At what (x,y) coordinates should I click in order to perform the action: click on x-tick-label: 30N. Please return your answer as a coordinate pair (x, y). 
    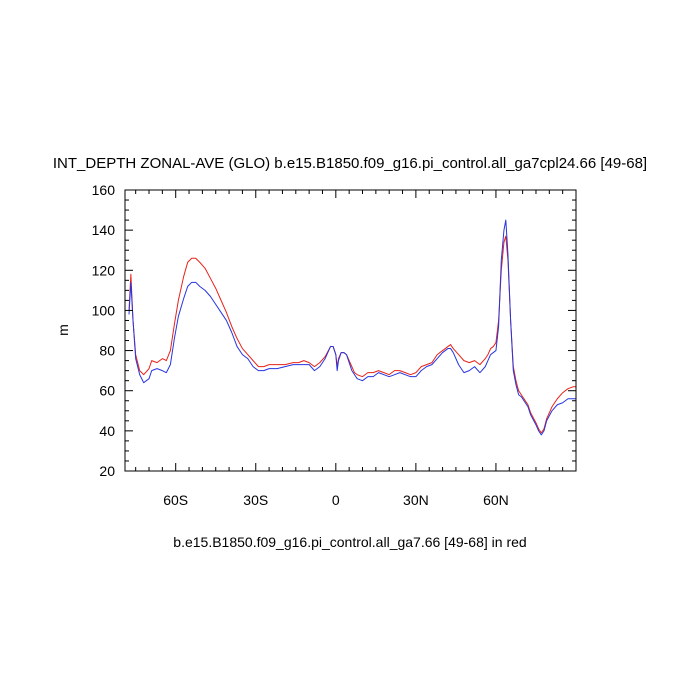
    Looking at the image, I should click on (416, 500).